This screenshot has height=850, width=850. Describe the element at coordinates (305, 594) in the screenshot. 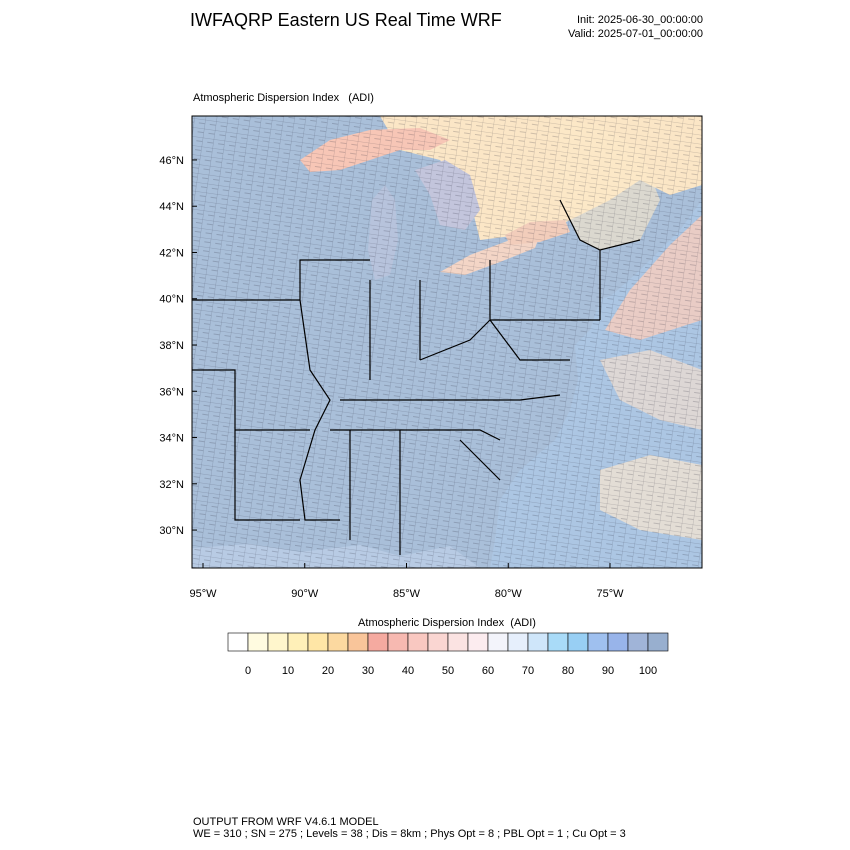

I see `x-tick-label: 90°W` at that location.